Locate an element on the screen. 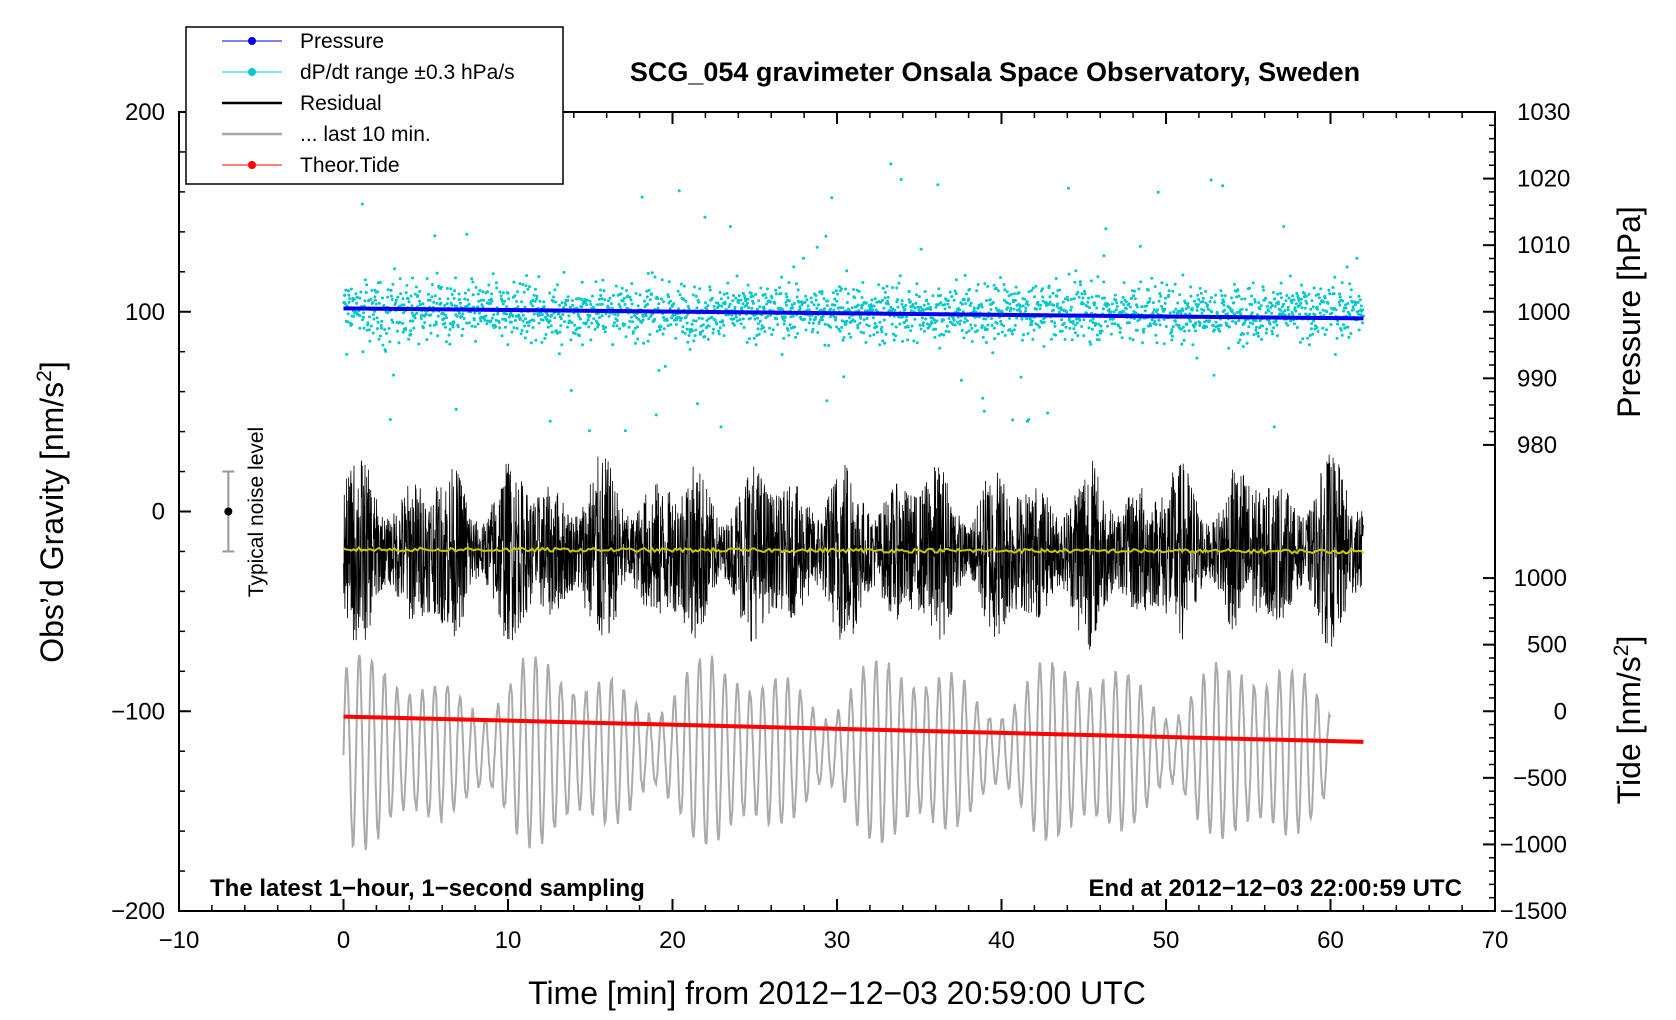 Image resolution: width=1676 pixels, height=1020 pixels. x-tick-label: 20 is located at coordinates (672, 940).